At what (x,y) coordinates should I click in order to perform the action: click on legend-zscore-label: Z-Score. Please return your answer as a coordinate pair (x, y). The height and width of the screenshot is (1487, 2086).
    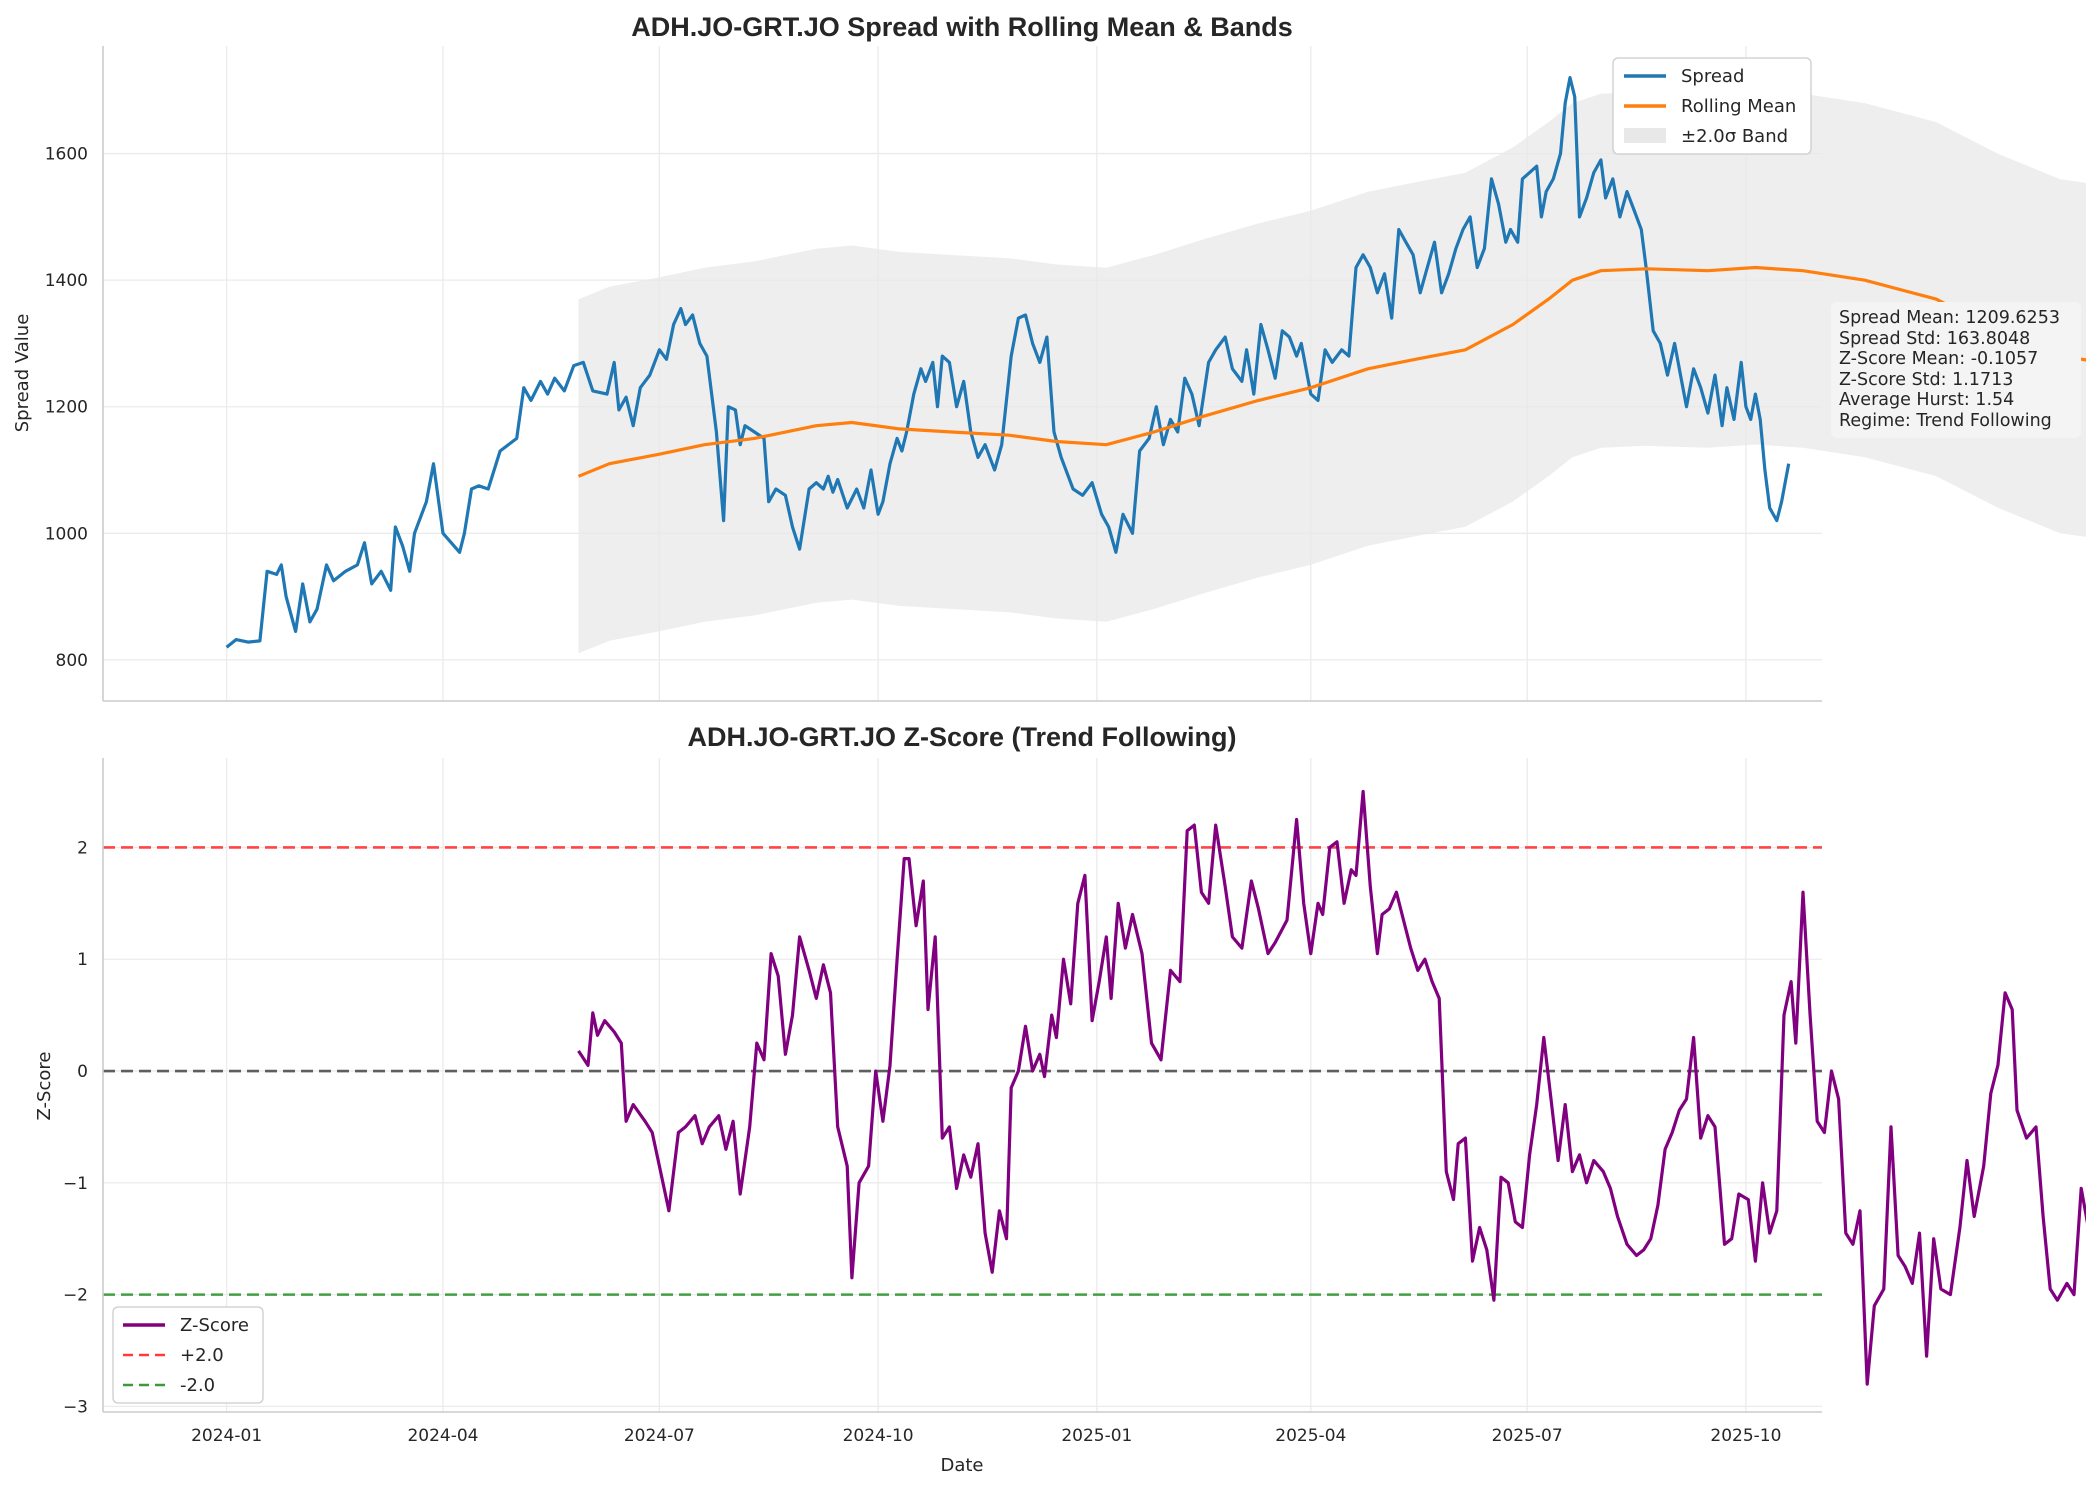
    Looking at the image, I should click on (214, 1325).